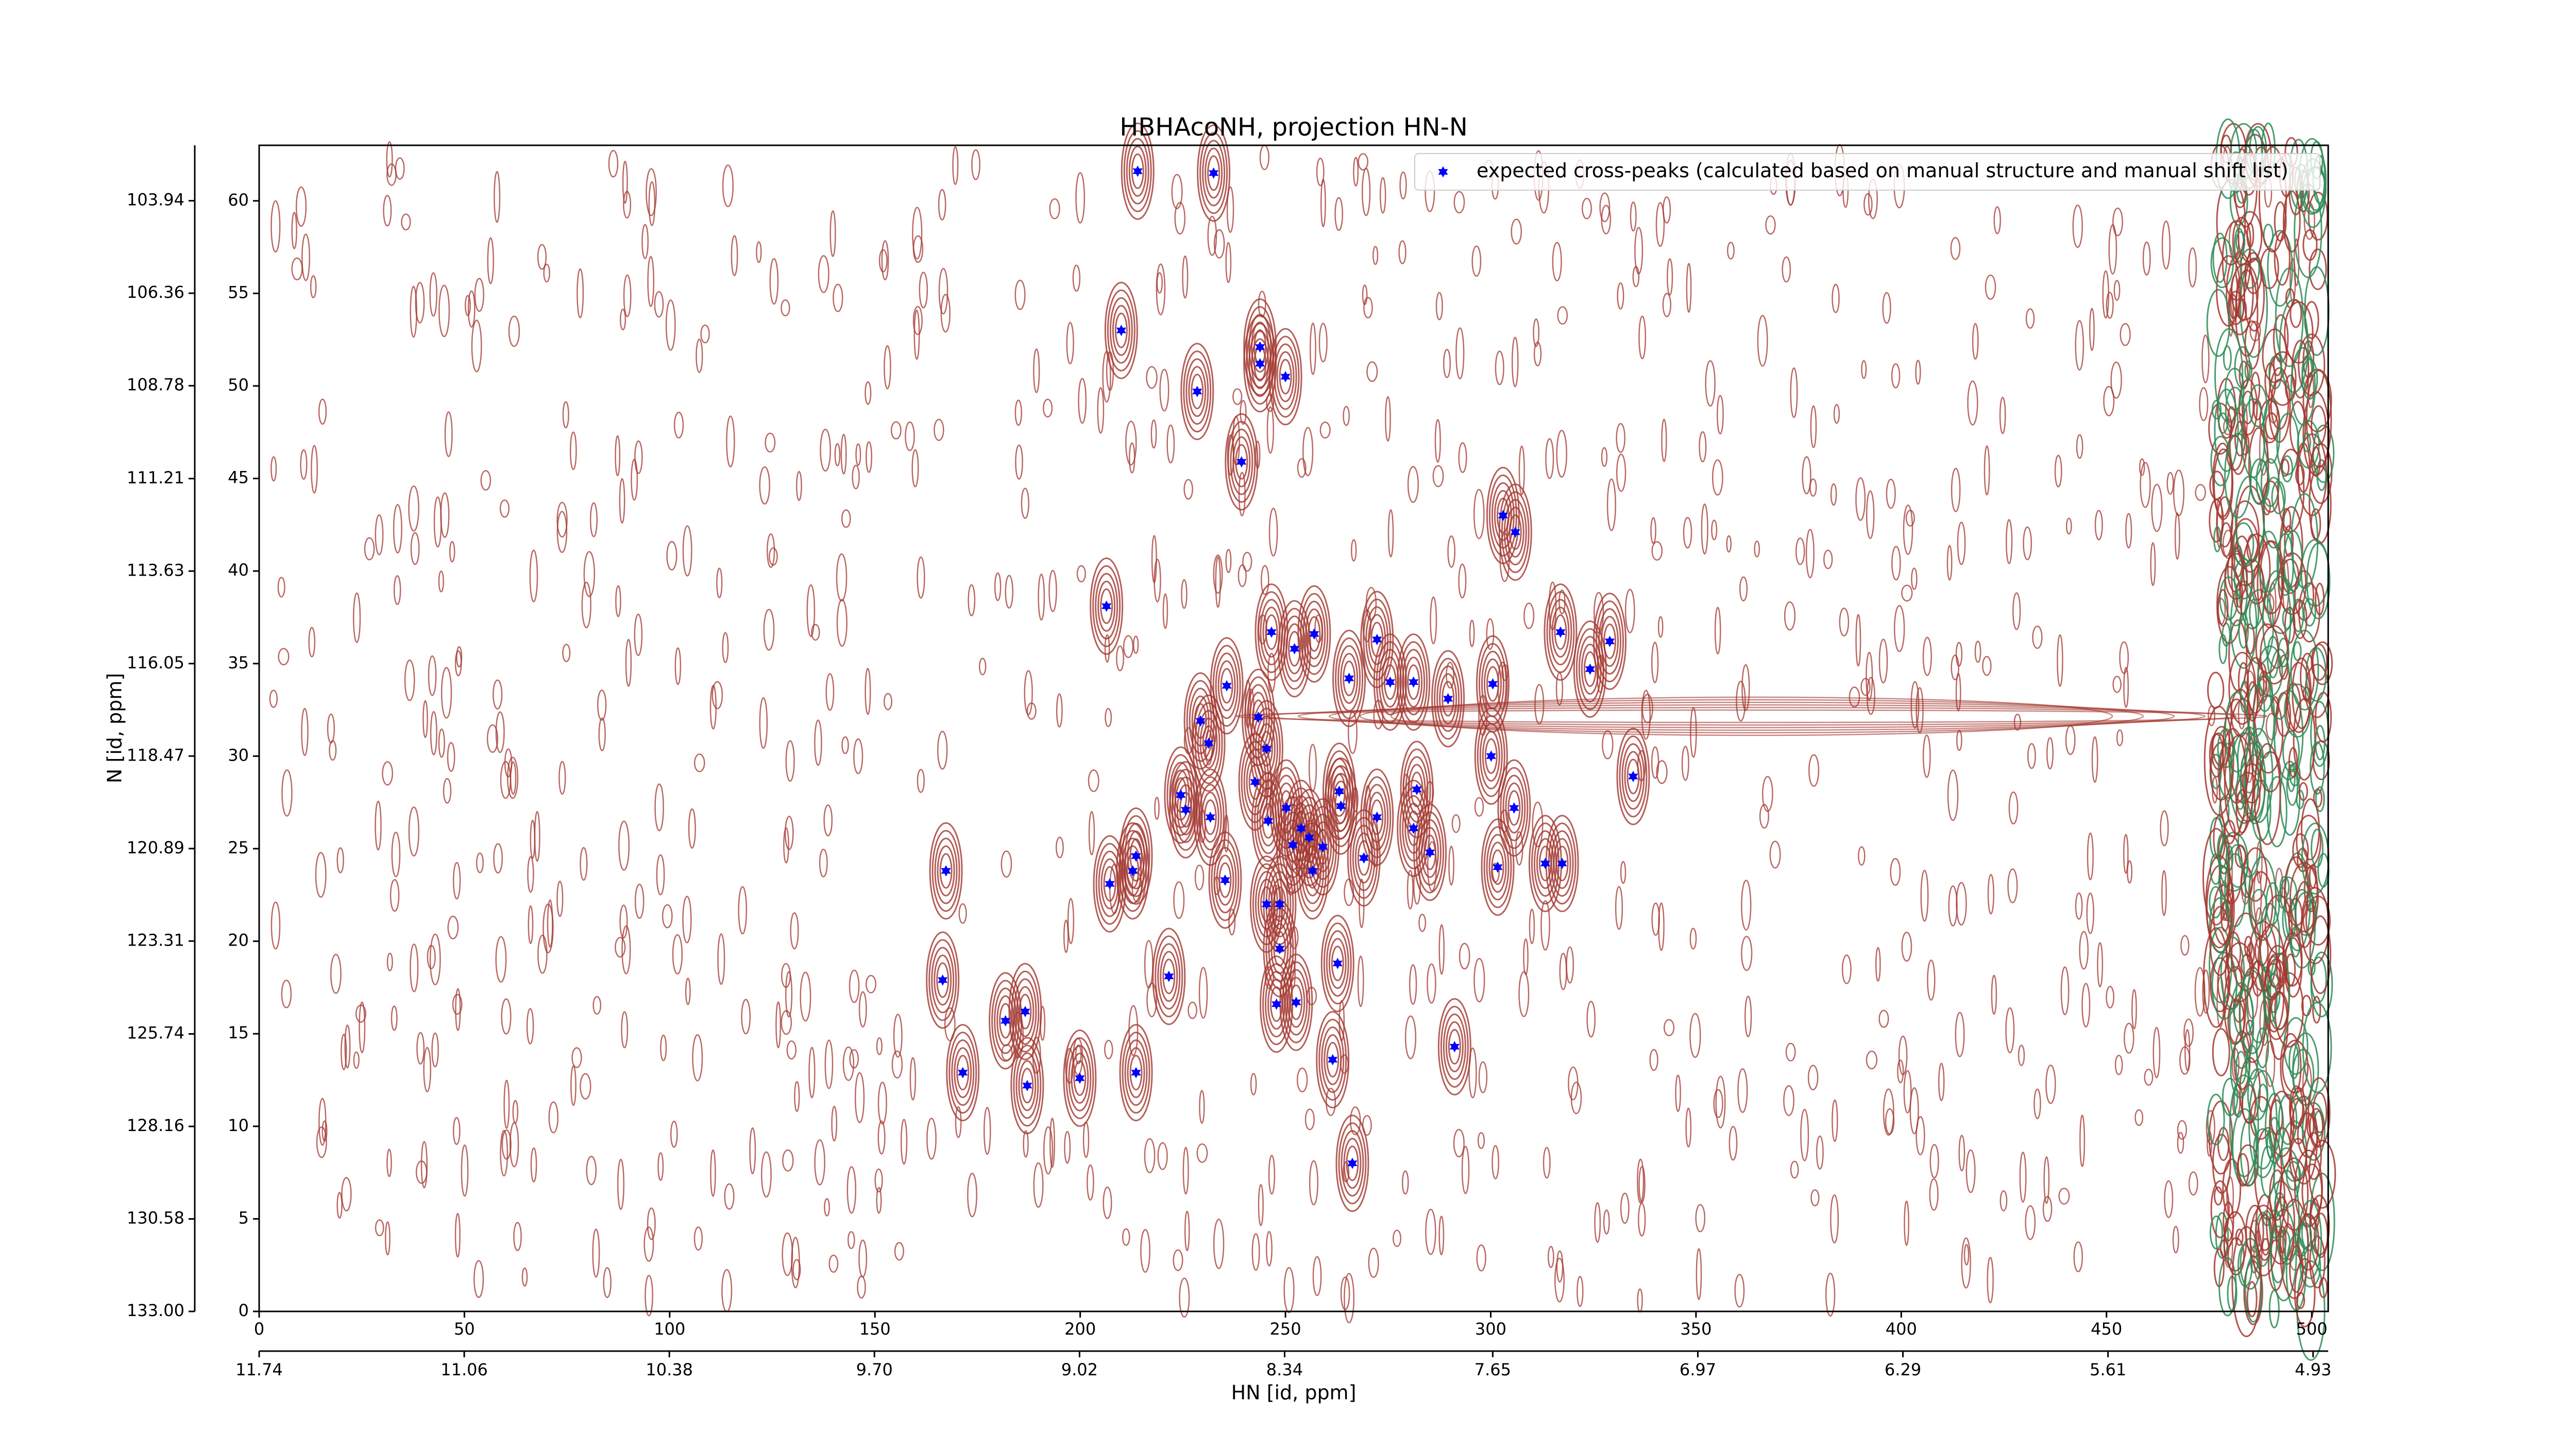 The height and width of the screenshot is (1449, 2576). I want to click on x-tick-label: 400, so click(1901, 1329).